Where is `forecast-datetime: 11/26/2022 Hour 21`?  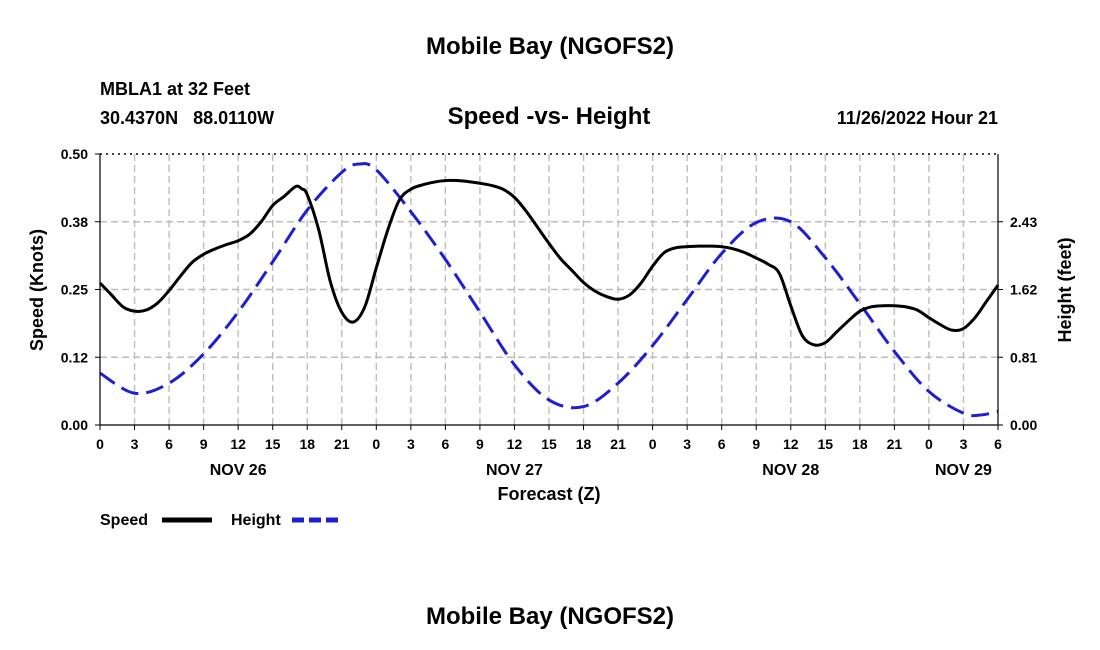 forecast-datetime: 11/26/2022 Hour 21 is located at coordinates (917, 118).